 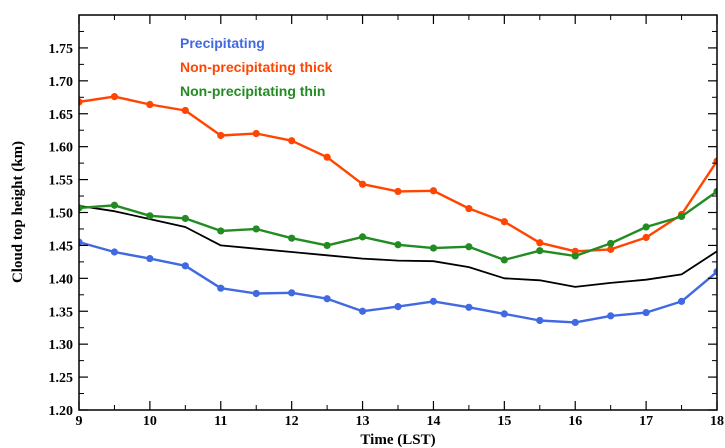 What do you see at coordinates (61, 148) in the screenshot?
I see `y-tick-label: 1.60` at bounding box center [61, 148].